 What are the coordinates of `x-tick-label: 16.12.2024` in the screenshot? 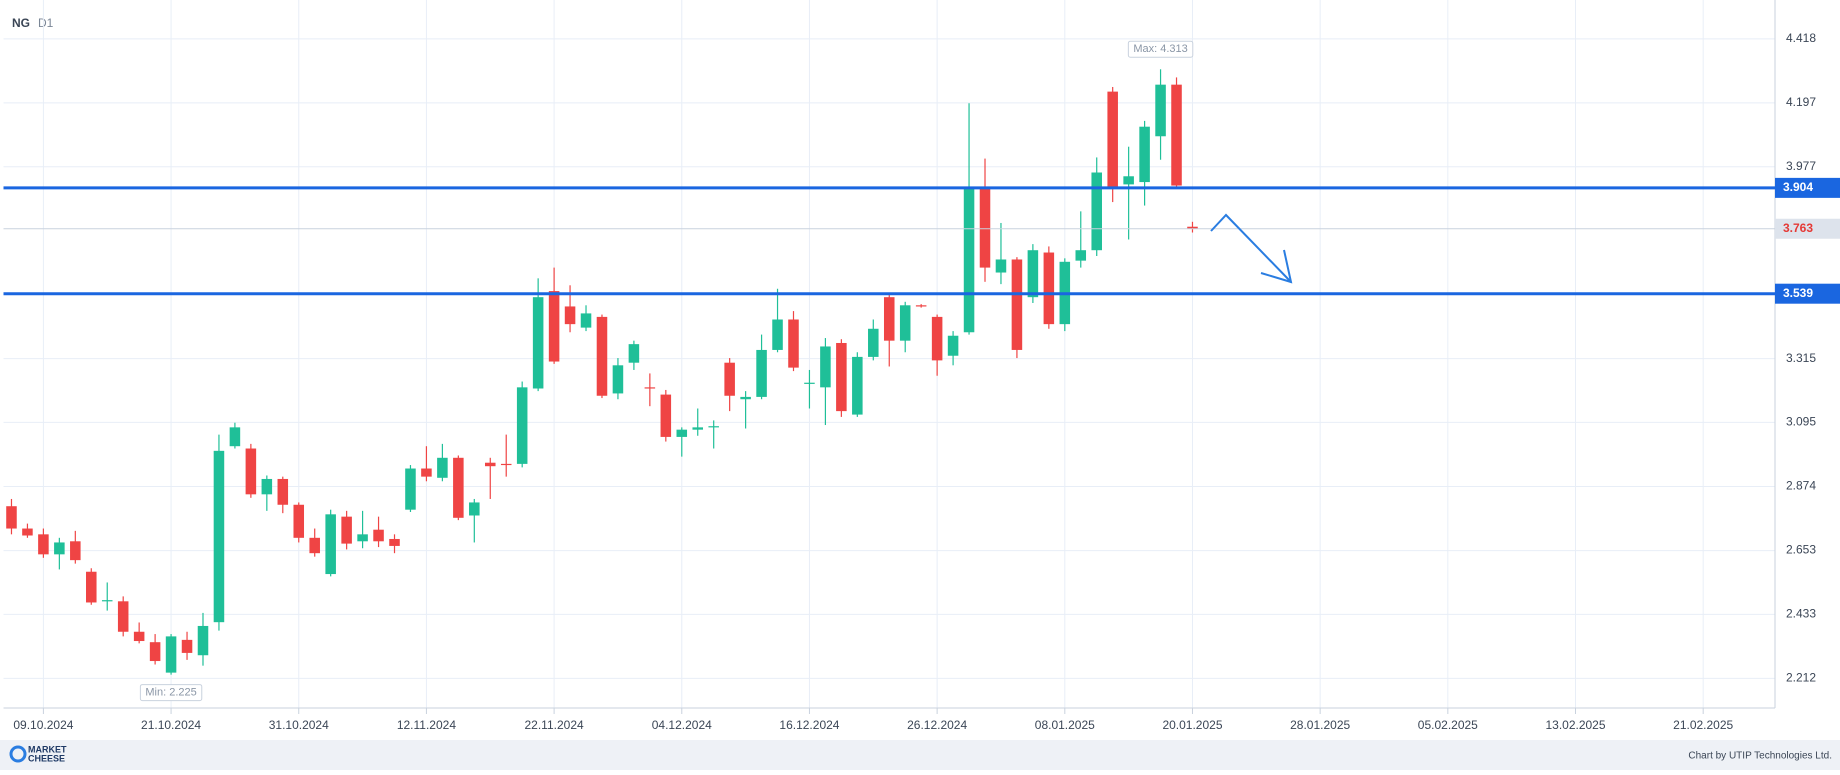 It's located at (809, 725).